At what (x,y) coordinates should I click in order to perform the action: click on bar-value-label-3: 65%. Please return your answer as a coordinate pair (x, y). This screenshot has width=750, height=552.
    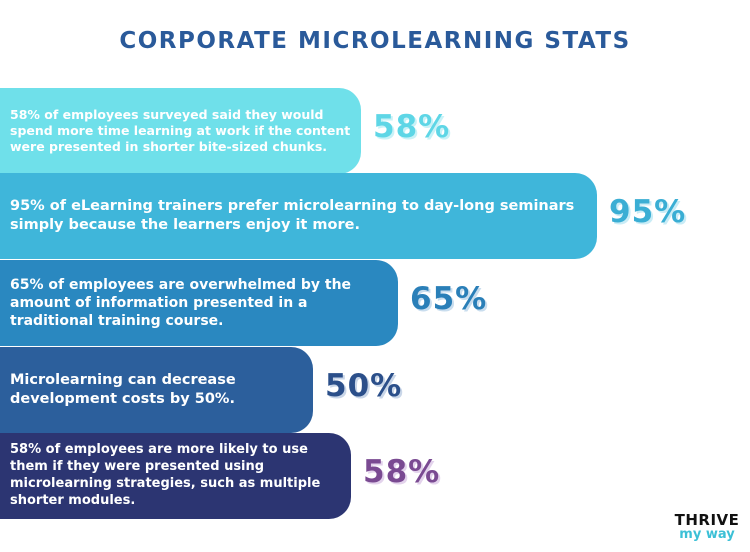
    Looking at the image, I should click on (449, 299).